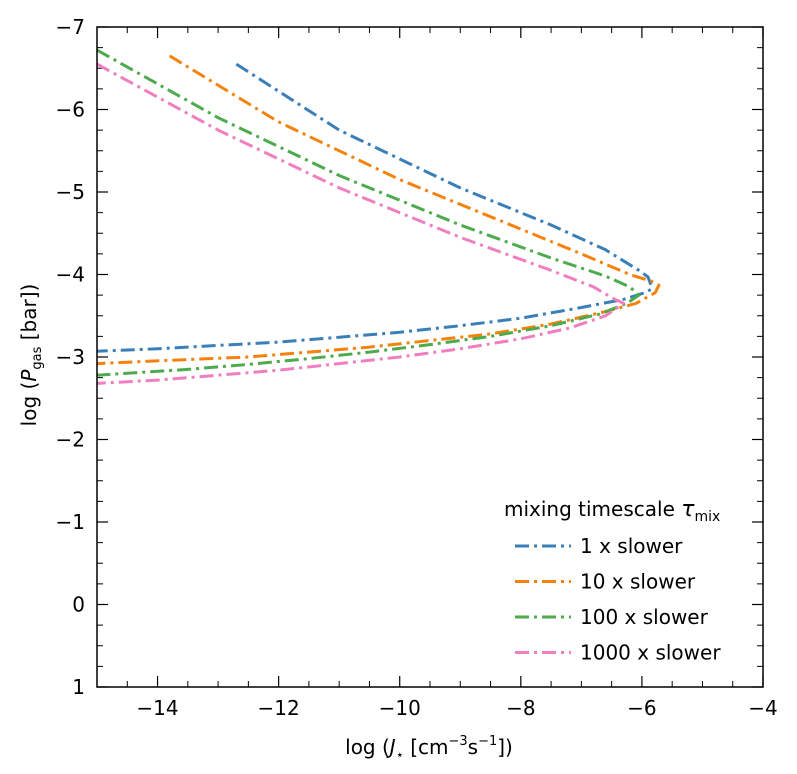  Describe the element at coordinates (78, 605) in the screenshot. I see `y-tick-label: 0` at that location.